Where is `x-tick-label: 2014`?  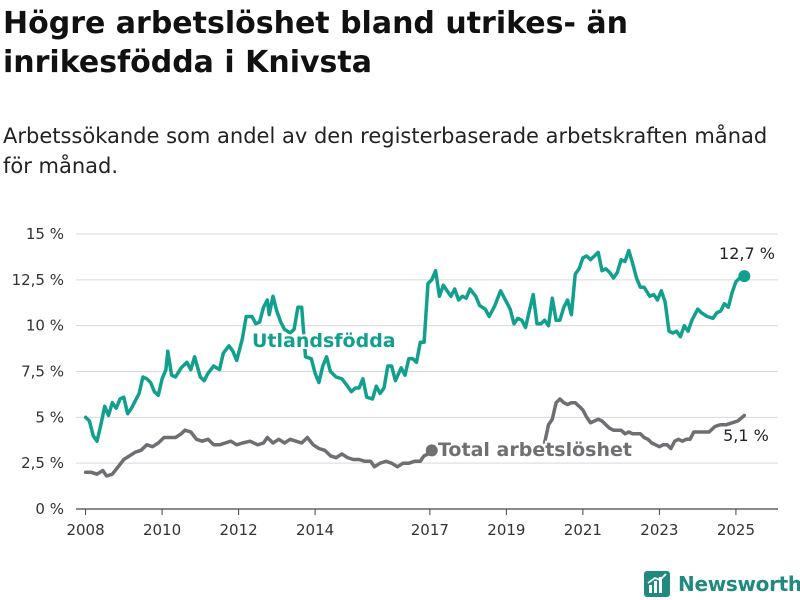
x-tick-label: 2014 is located at coordinates (315, 530).